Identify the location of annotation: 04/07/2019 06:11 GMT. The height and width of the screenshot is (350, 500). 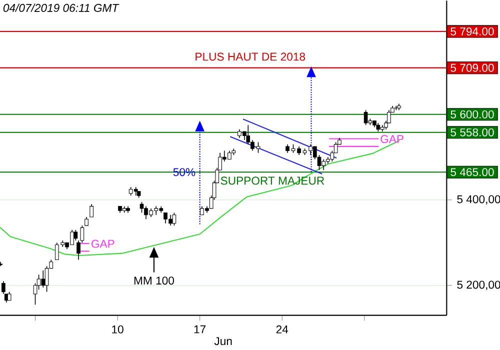
(61, 8).